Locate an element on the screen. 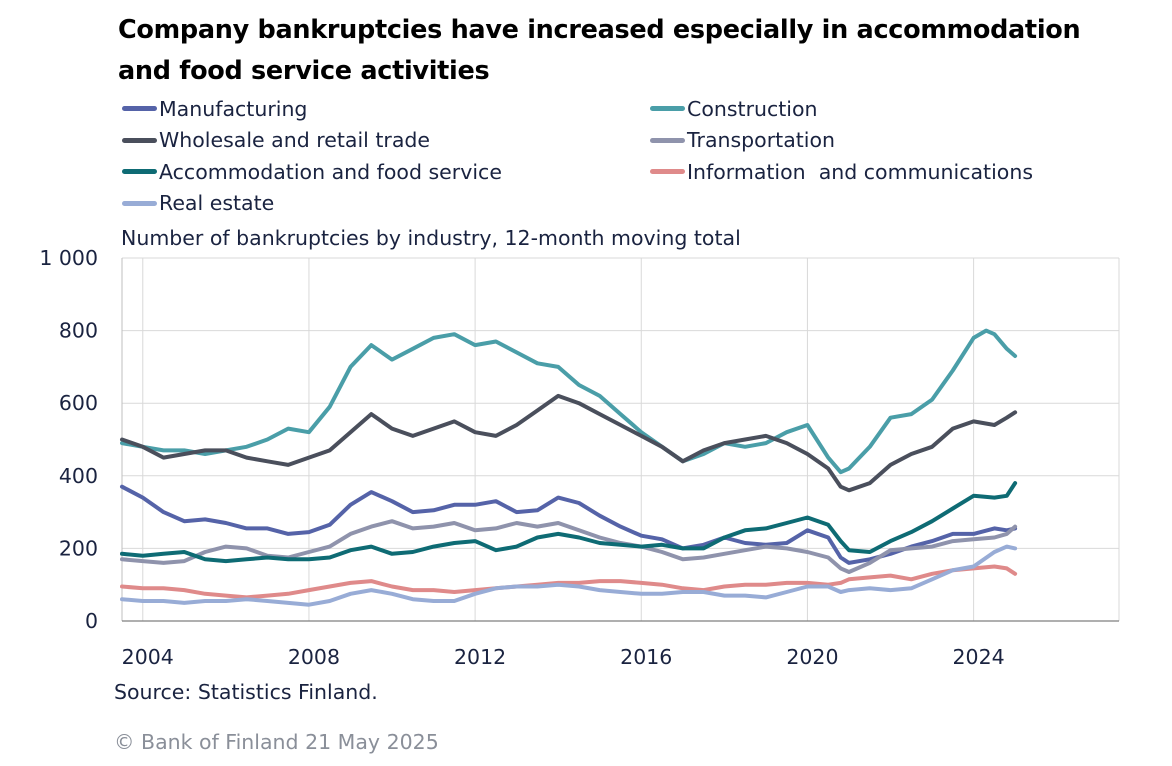 The width and height of the screenshot is (1172, 766). y-tick-label: 800 is located at coordinates (78, 331).